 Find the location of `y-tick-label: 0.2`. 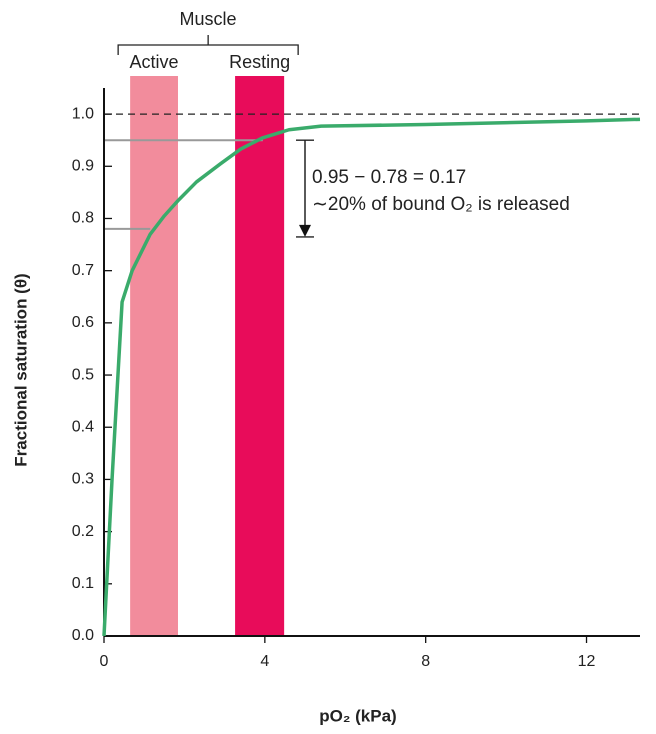

y-tick-label: 0.2 is located at coordinates (83, 531).